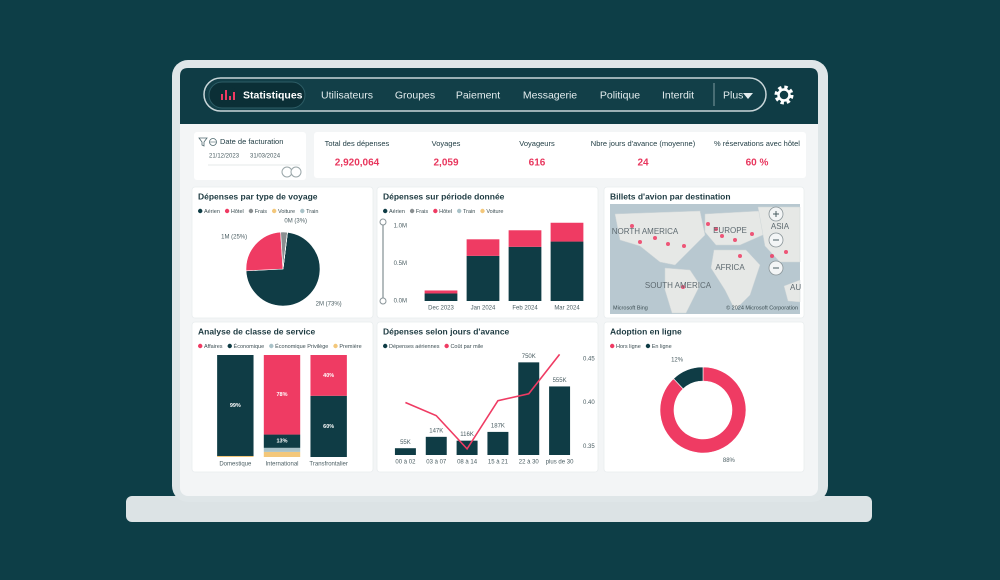  I want to click on map-label: SOUTH AMERICA, so click(678, 285).